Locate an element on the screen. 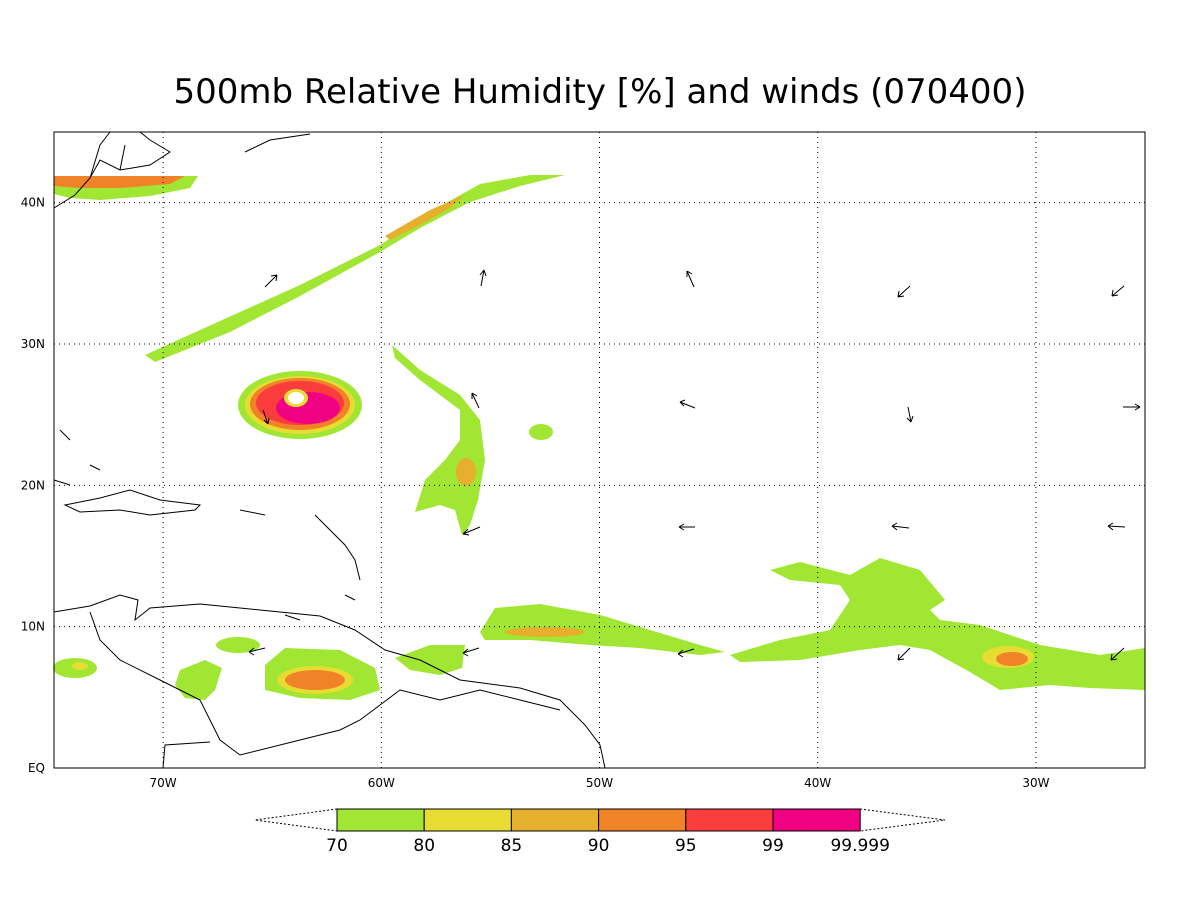 This screenshot has width=1200, height=900. colorbar-label: 95 is located at coordinates (686, 846).